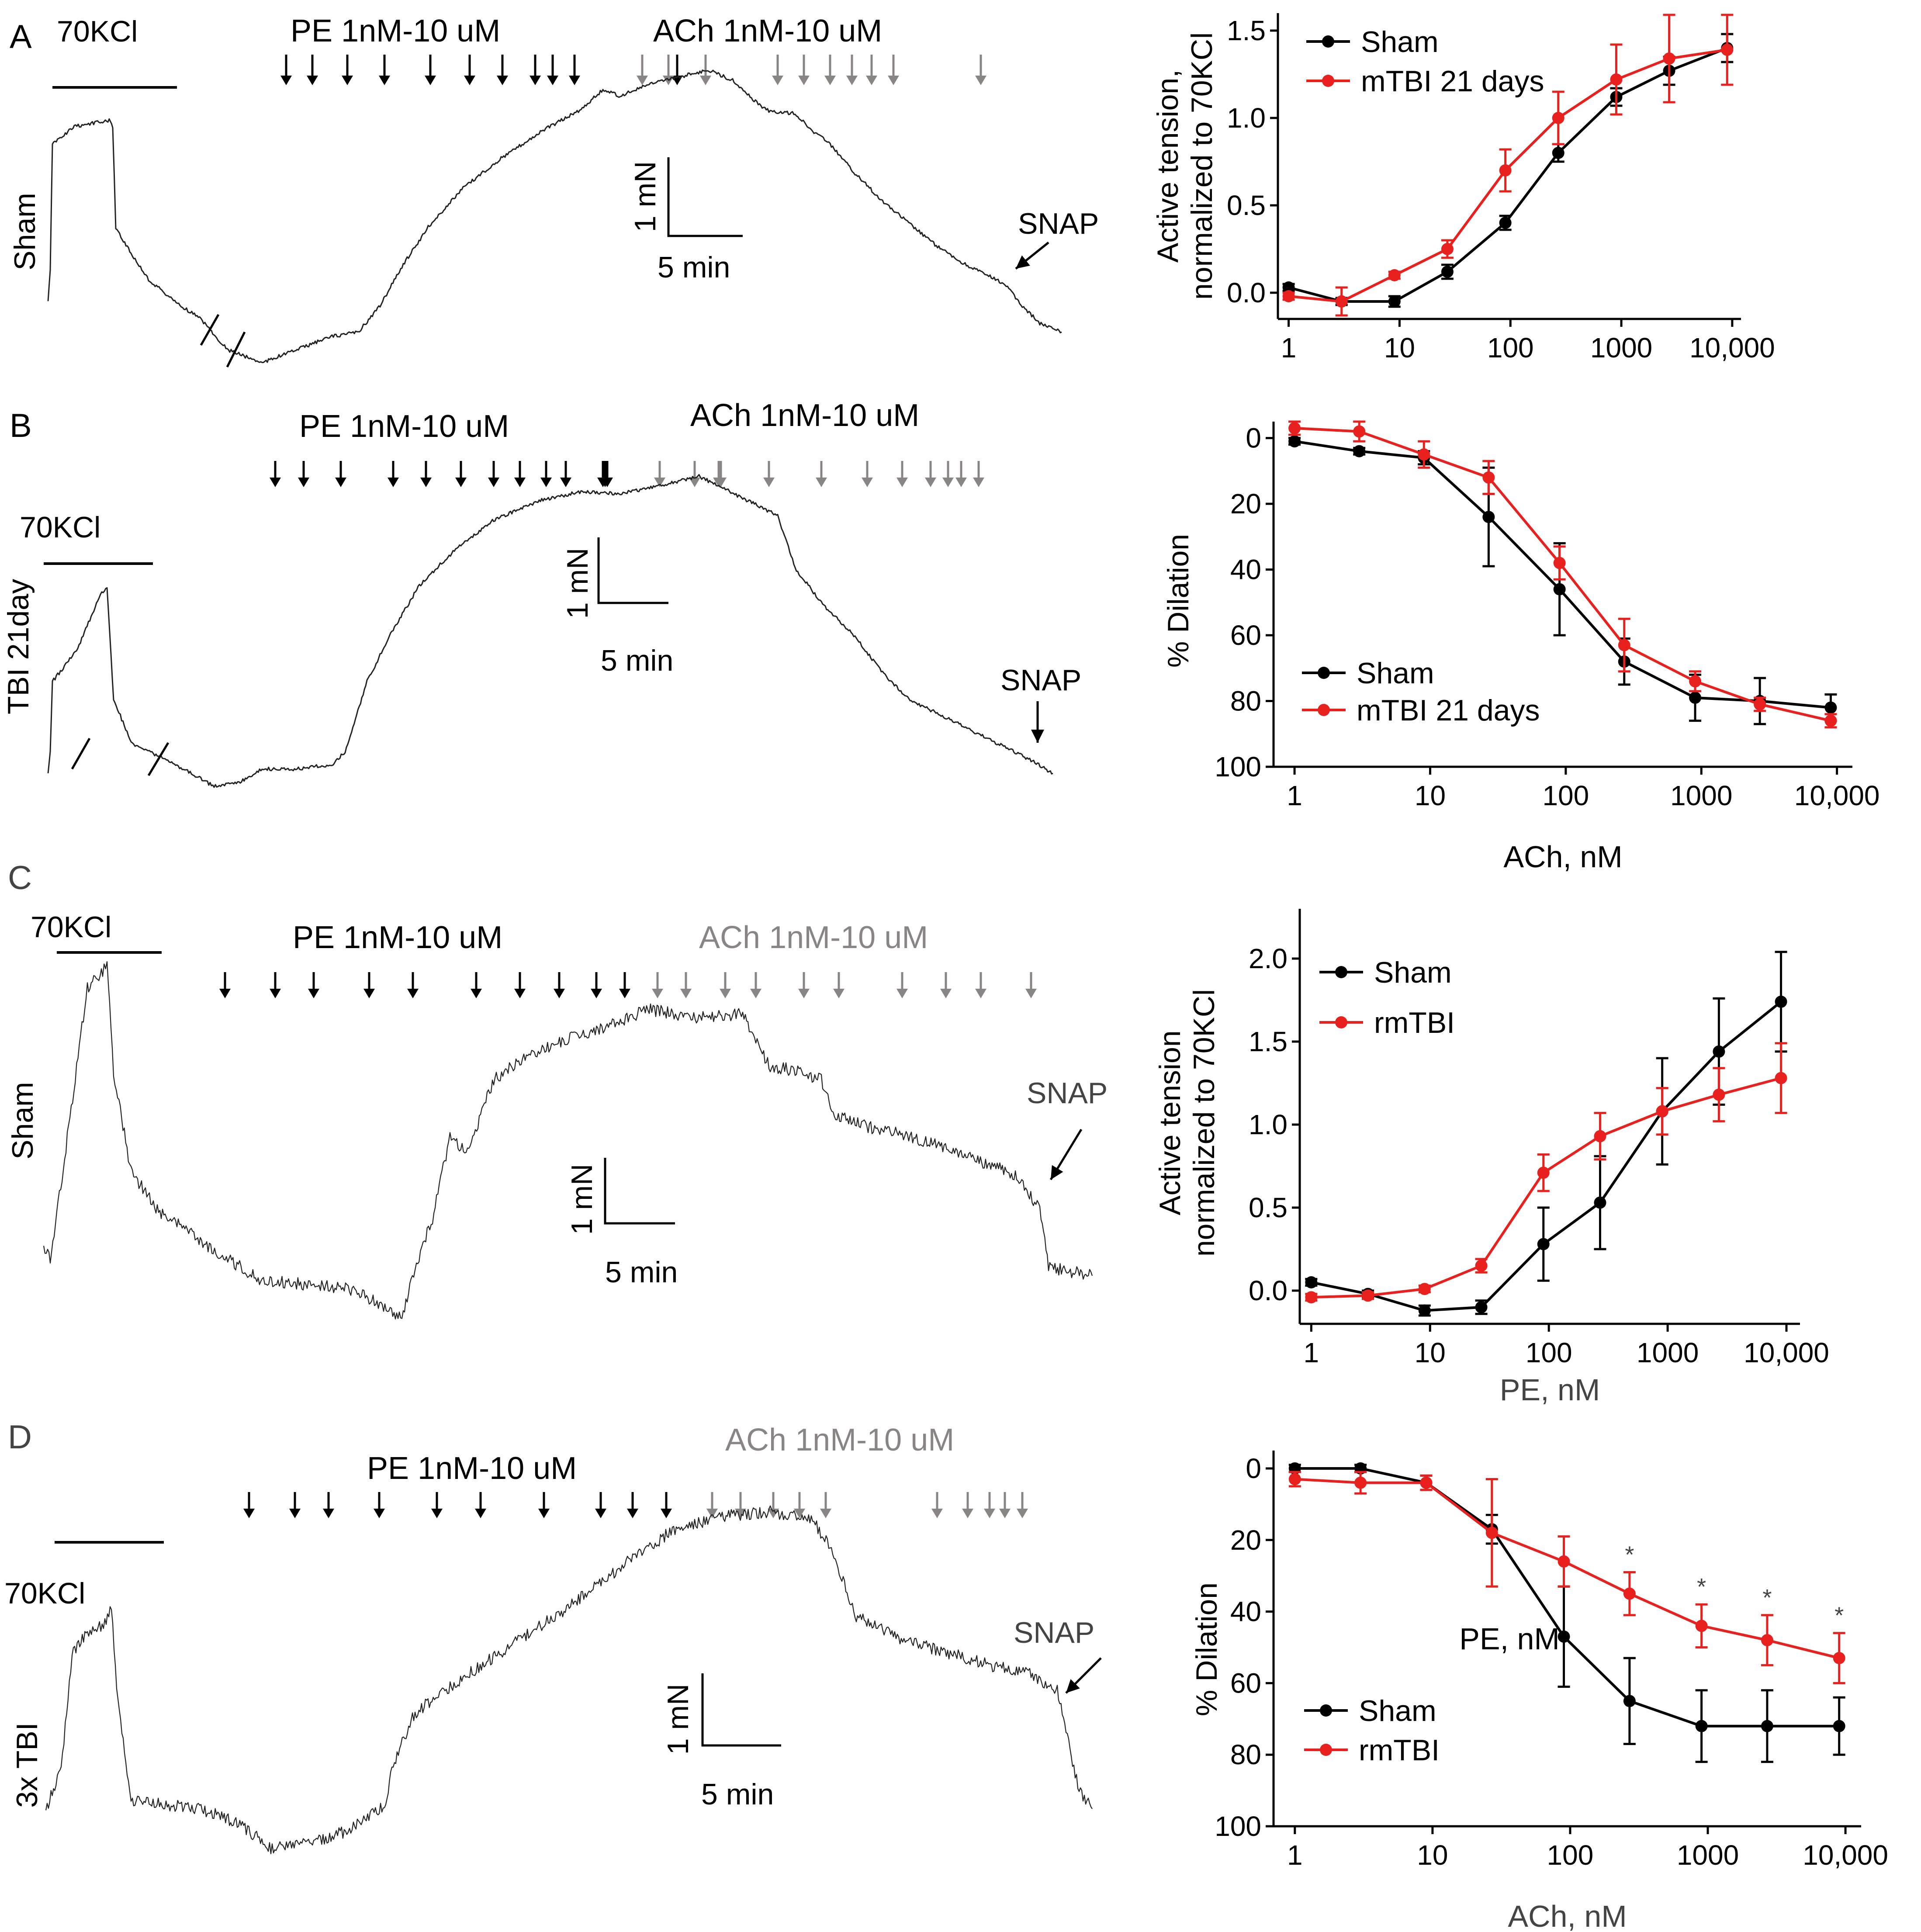 The image size is (1921, 1932). I want to click on panel-letter: B, so click(21, 425).